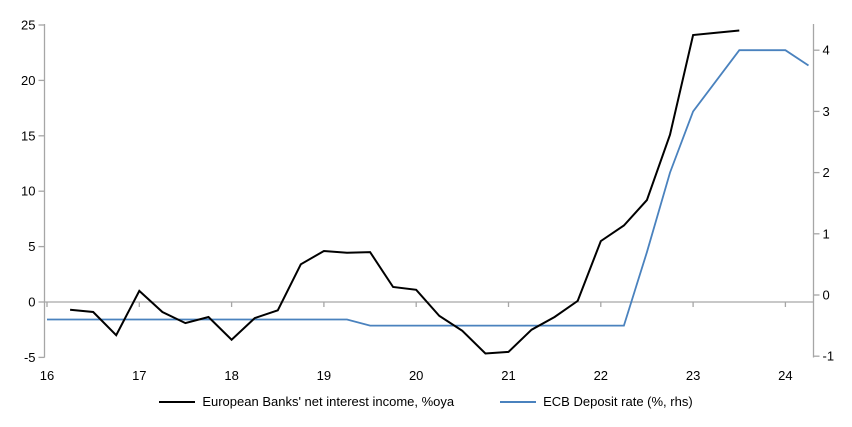  Describe the element at coordinates (139, 375) in the screenshot. I see `x-axis-tick-label: 17` at that location.